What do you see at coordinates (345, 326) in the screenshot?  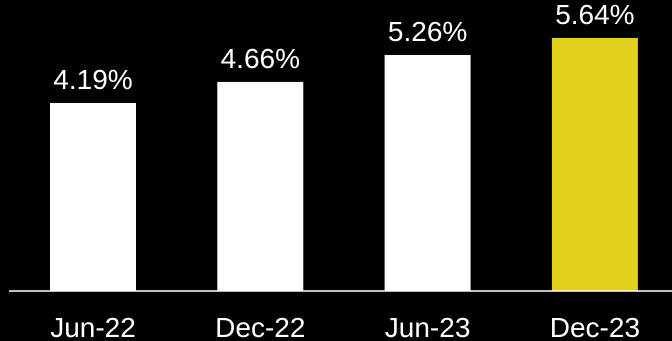 I see `x-tick-labels-group: Jun-22 Dec-22 Jun-23 Dec-23` at bounding box center [345, 326].